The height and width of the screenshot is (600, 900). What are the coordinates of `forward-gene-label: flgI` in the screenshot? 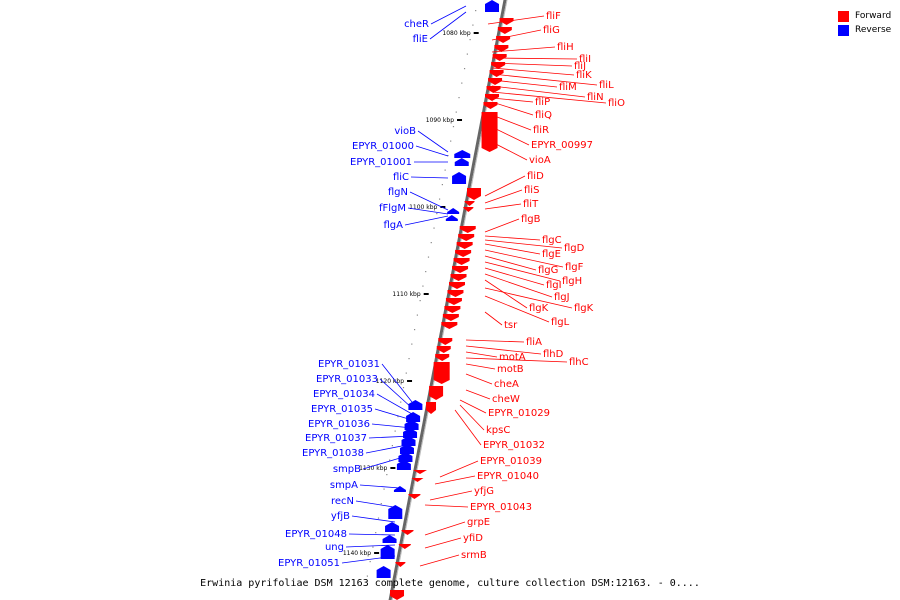 It's located at (554, 285).